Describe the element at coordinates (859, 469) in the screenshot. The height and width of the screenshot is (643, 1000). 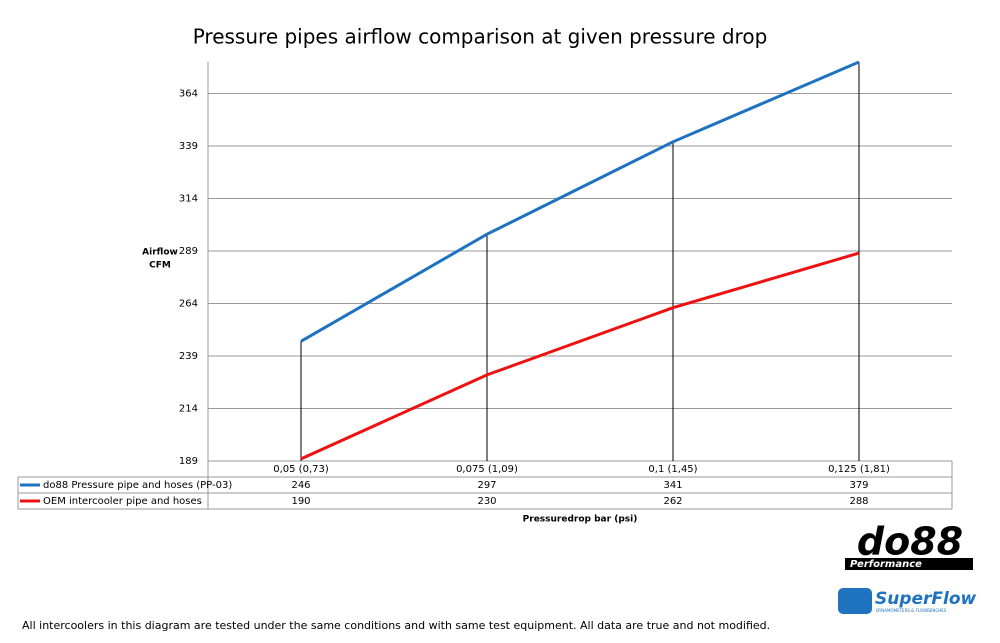
I see `x-tick-label: 0,125 (1,81)` at that location.